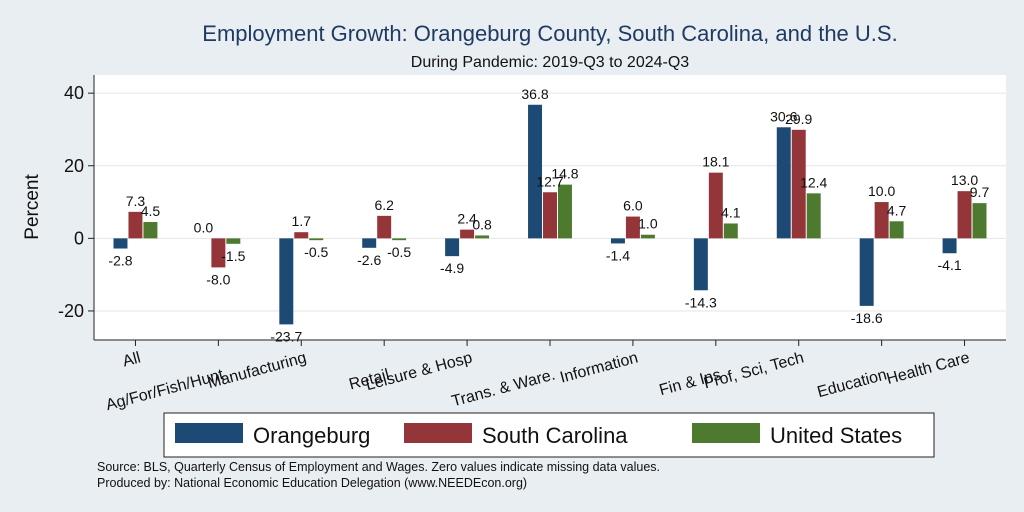  Describe the element at coordinates (964, 180) in the screenshot. I see `data-label-2-11: 13.0` at that location.